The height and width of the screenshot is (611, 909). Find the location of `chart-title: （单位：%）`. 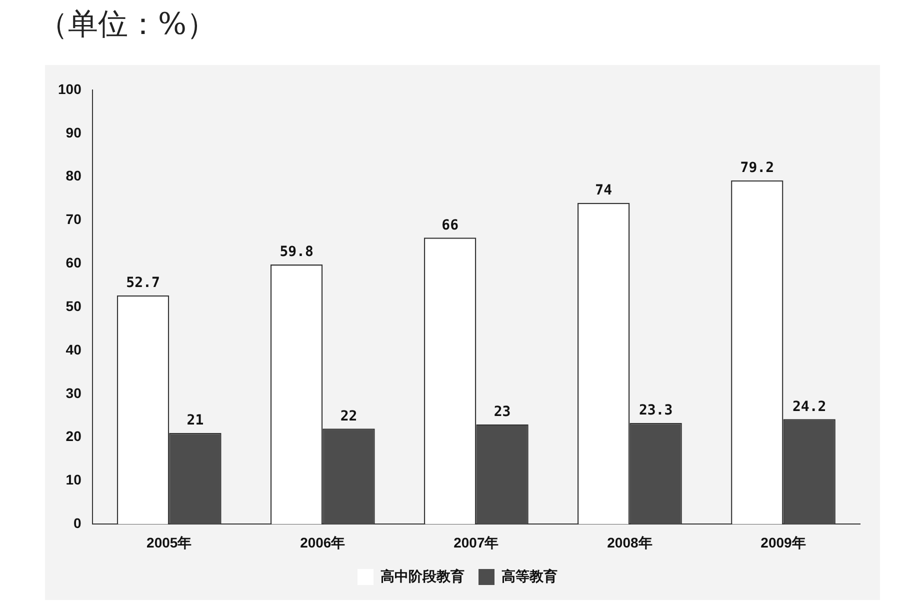

chart-title: （单位：%） is located at coordinates (127, 25).